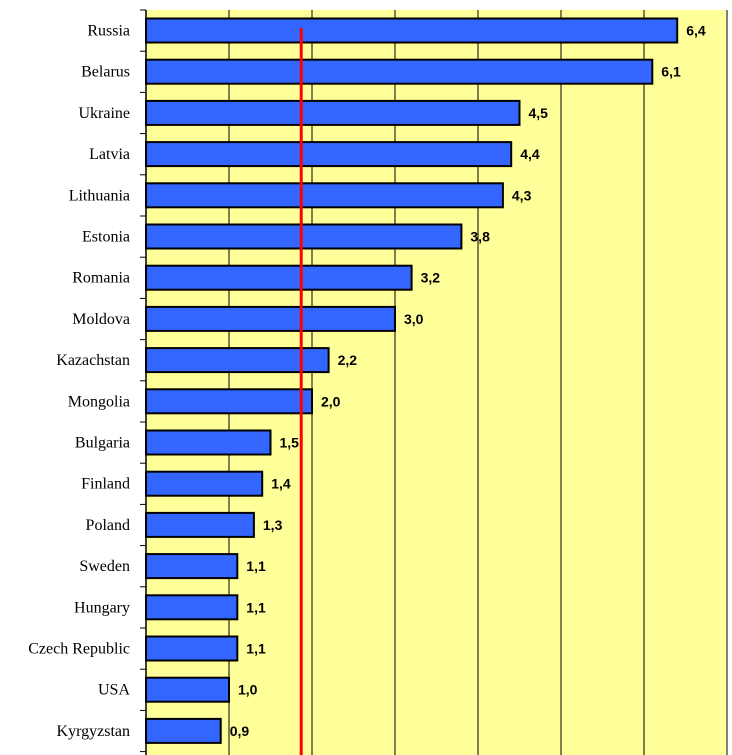 The height and width of the screenshot is (755, 732). What do you see at coordinates (114, 690) in the screenshot?
I see `category-label: USA` at bounding box center [114, 690].